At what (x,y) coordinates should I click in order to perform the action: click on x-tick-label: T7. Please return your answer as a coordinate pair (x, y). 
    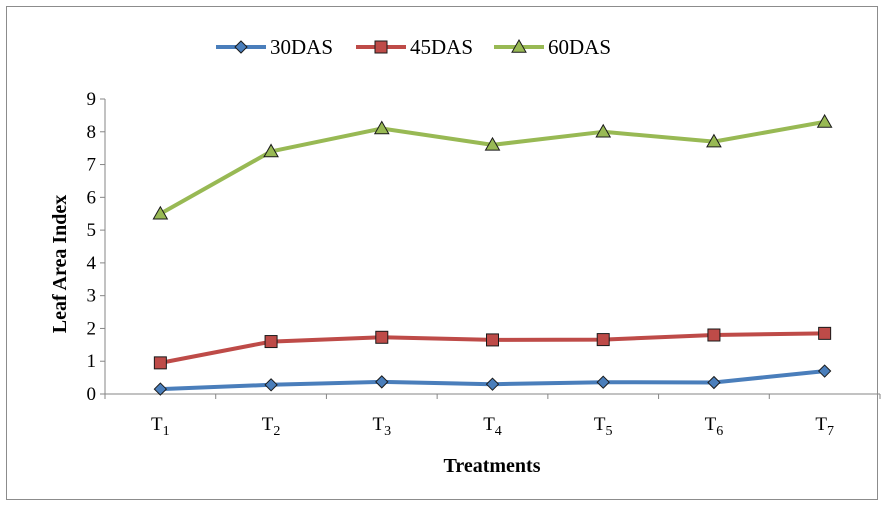
    Looking at the image, I should click on (824, 426).